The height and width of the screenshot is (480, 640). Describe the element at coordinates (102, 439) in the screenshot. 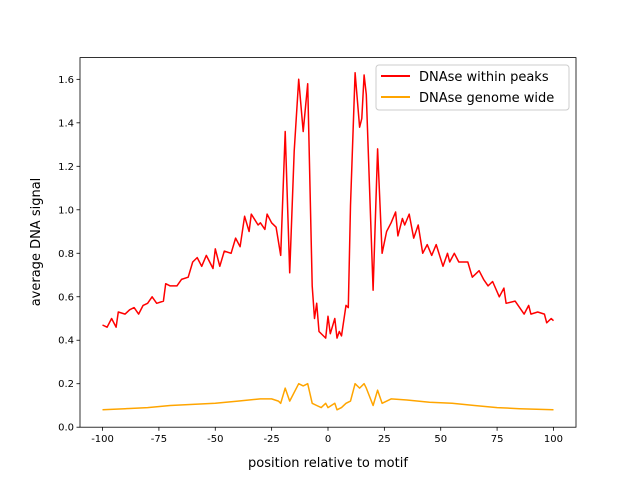

I see `x-tick-label: -100` at that location.